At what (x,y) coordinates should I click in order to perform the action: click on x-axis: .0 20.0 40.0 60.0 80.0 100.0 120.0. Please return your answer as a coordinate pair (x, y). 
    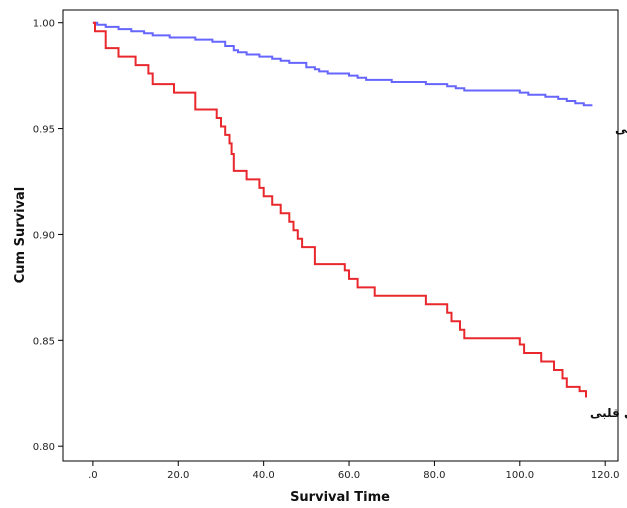
    Looking at the image, I should click on (354, 471).